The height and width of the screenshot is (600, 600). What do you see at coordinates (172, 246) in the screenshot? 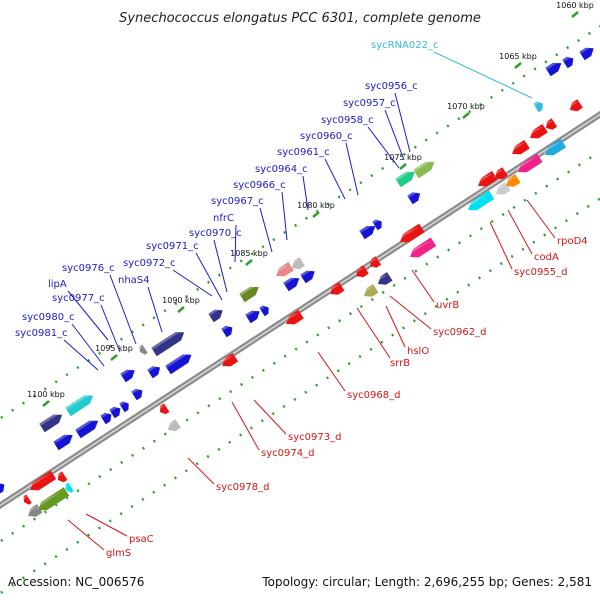
I see `gene-label: syc0971_c` at bounding box center [172, 246].